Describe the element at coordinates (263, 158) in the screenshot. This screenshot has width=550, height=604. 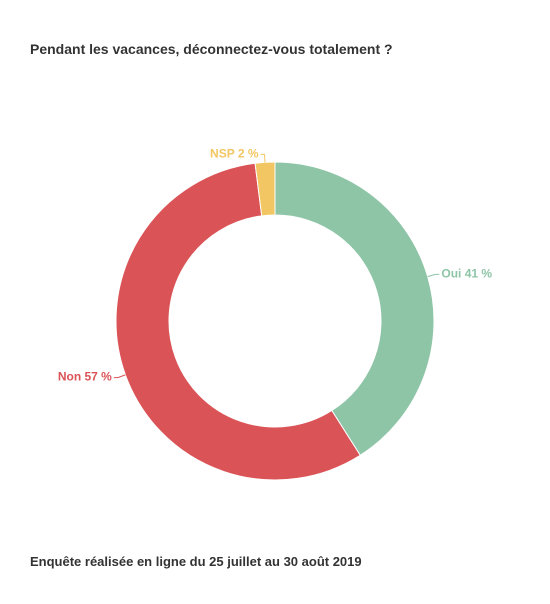
I see `connector-nsp` at that location.